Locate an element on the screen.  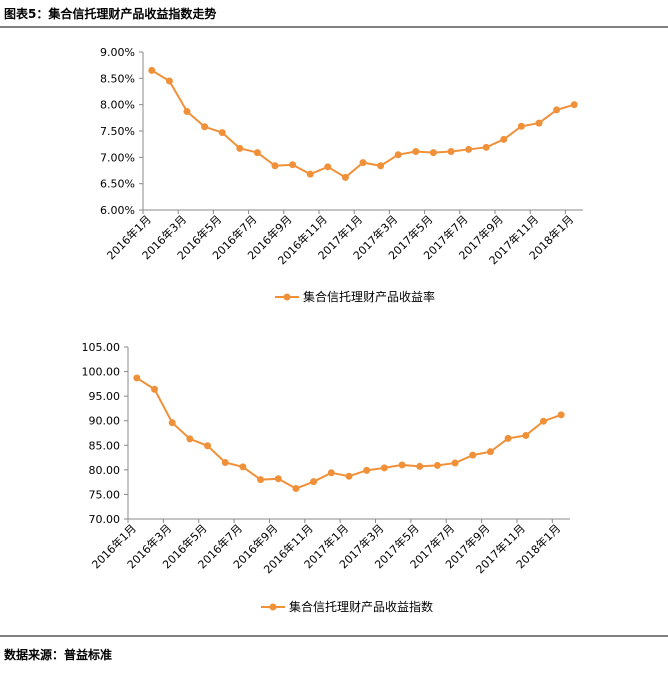
y-tick-label: 9.00% is located at coordinates (117, 52).